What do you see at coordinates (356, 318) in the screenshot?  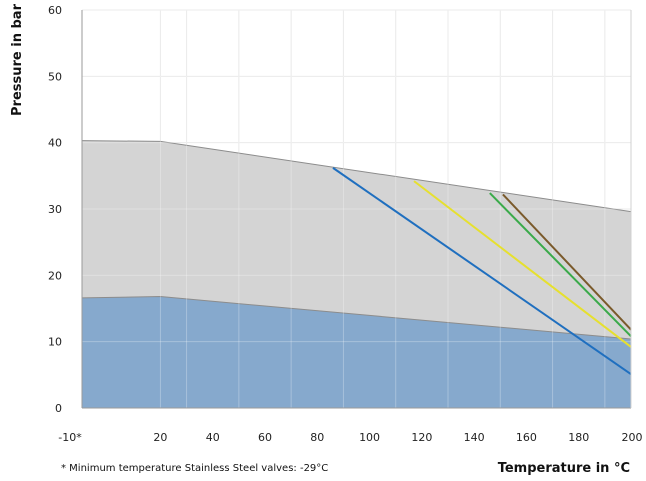 I see `lower-area-edge` at bounding box center [356, 318].